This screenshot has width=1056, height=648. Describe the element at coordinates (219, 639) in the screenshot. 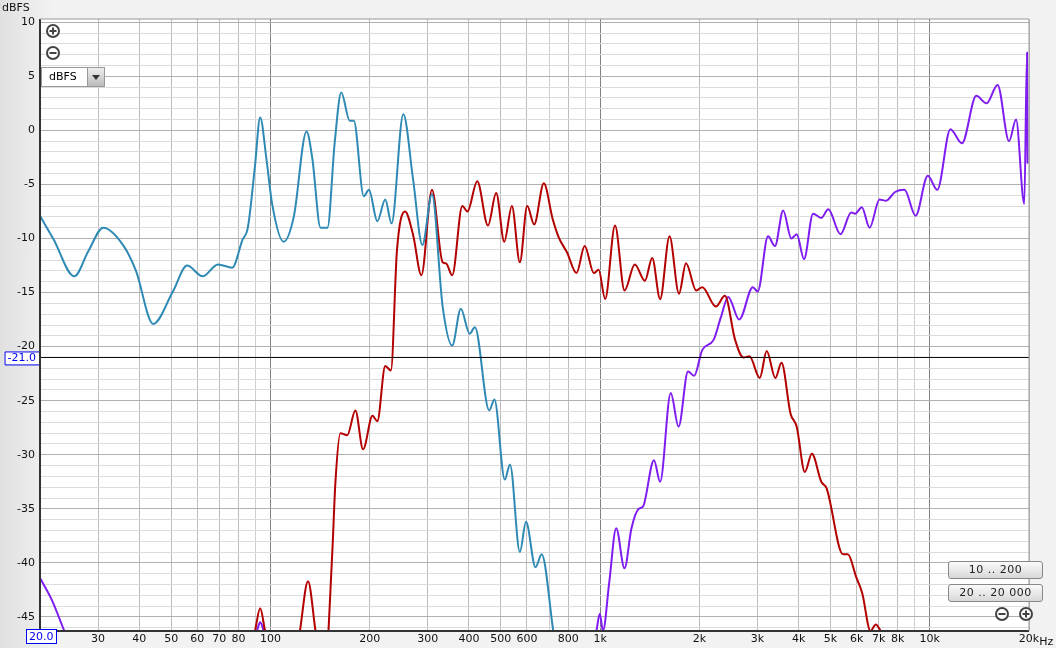

I see `x-tick-label: 70` at that location.